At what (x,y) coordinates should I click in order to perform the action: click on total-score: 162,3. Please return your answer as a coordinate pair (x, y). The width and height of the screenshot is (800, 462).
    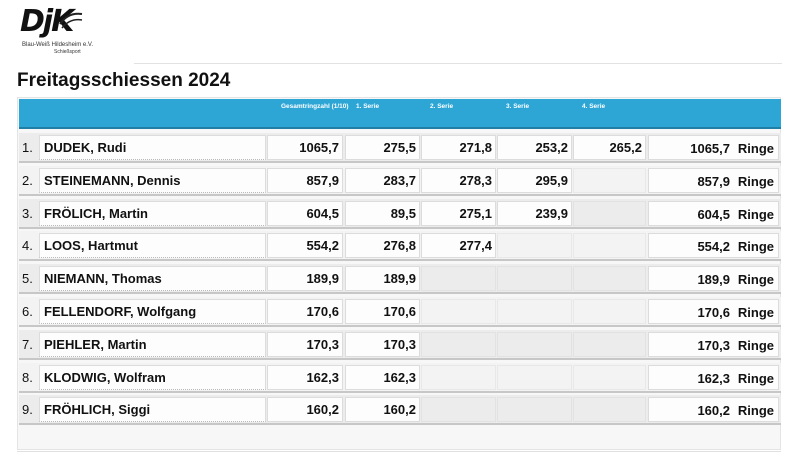
    Looking at the image, I should click on (305, 377).